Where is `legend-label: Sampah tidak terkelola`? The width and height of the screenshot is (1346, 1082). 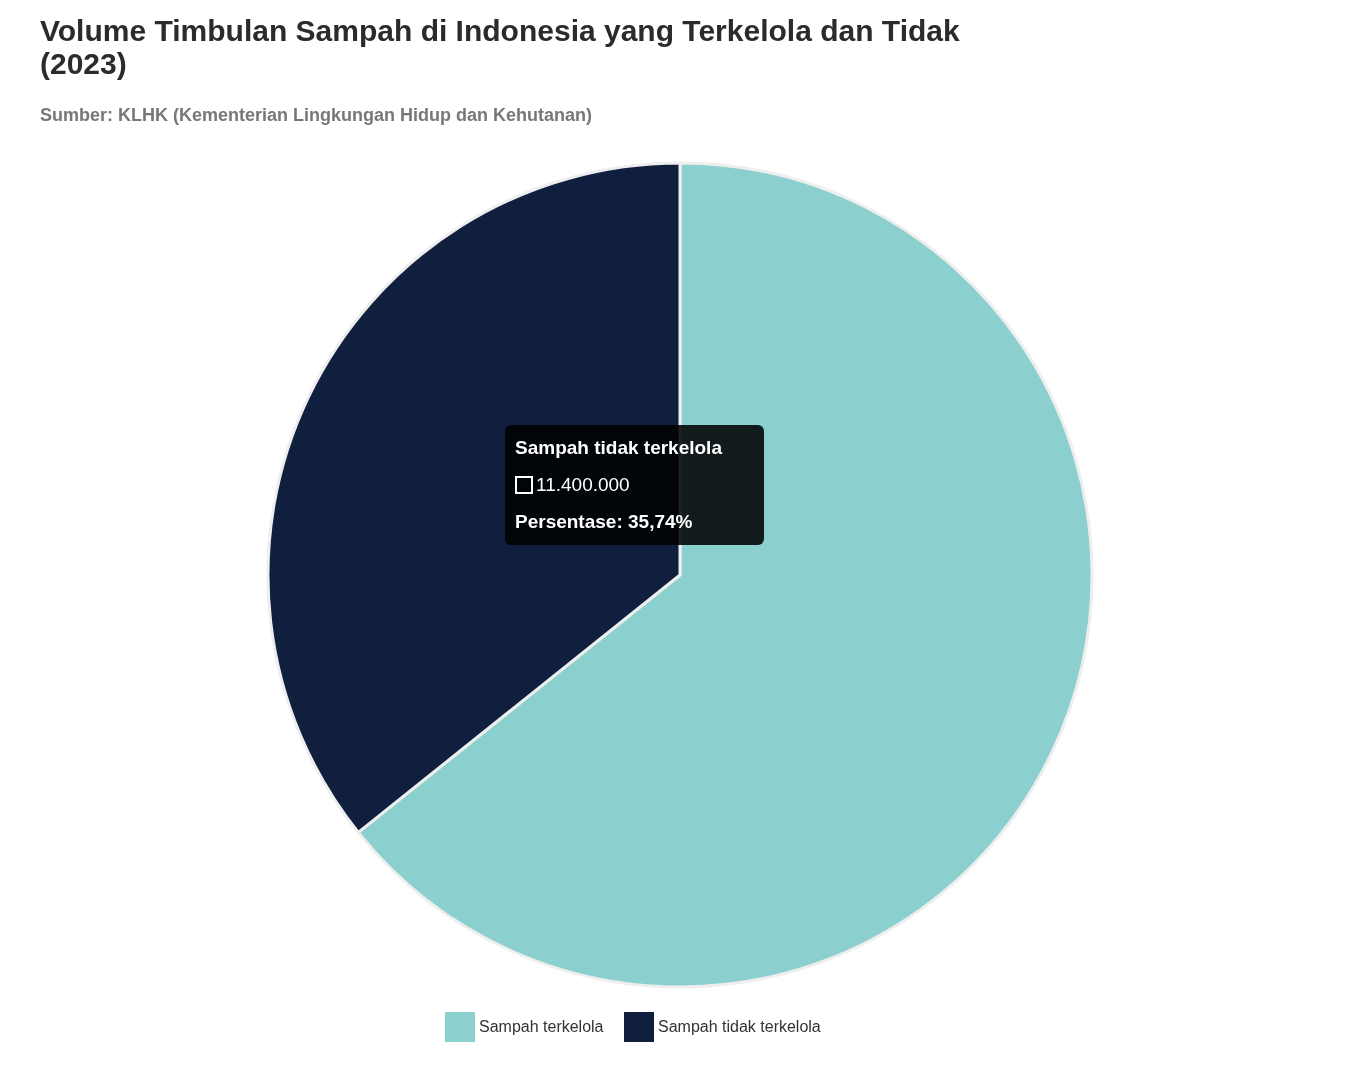 legend-label: Sampah tidak terkelola is located at coordinates (739, 1026).